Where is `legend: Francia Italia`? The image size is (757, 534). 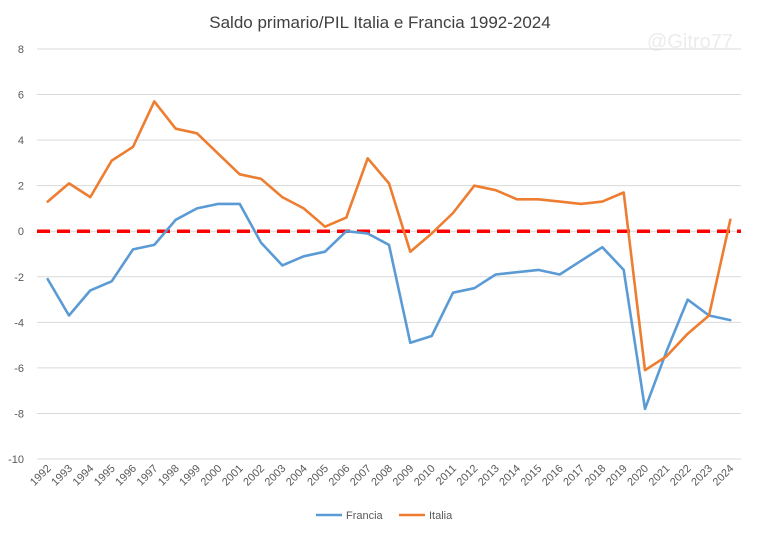 legend: Francia Italia is located at coordinates (384, 516).